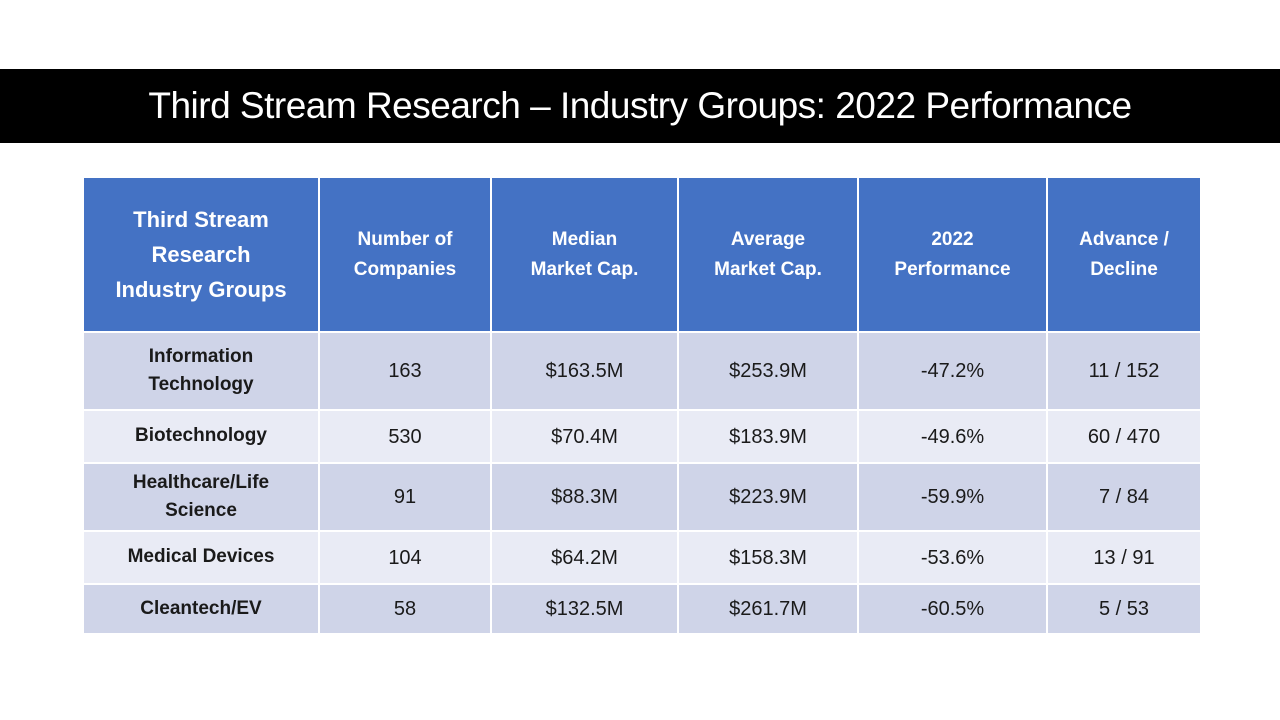  What do you see at coordinates (201, 557) in the screenshot?
I see `cell-industry-group: Medical Devices` at bounding box center [201, 557].